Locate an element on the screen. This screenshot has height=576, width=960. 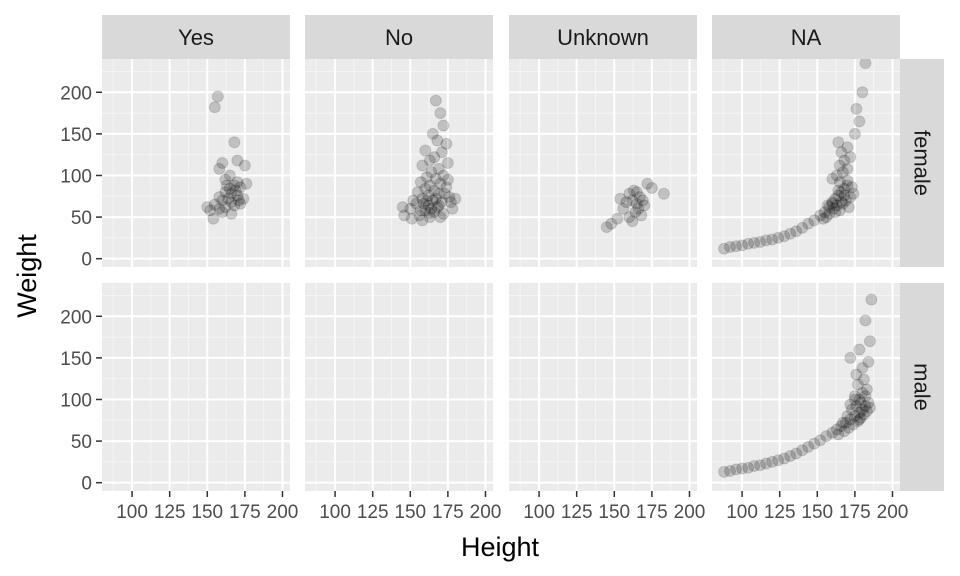
strip-col-na: NA is located at coordinates (806, 37).